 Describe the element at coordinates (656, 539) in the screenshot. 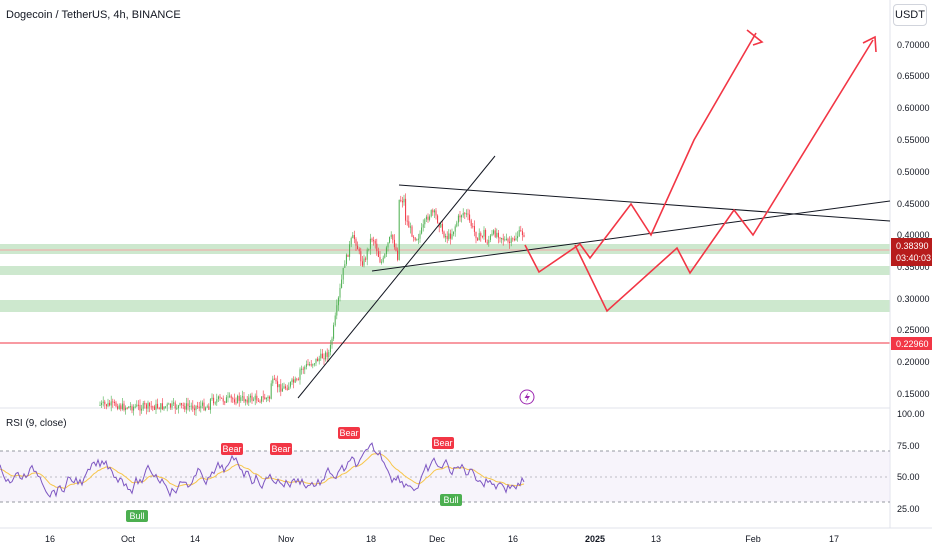

I see `time-tick: 13` at that location.